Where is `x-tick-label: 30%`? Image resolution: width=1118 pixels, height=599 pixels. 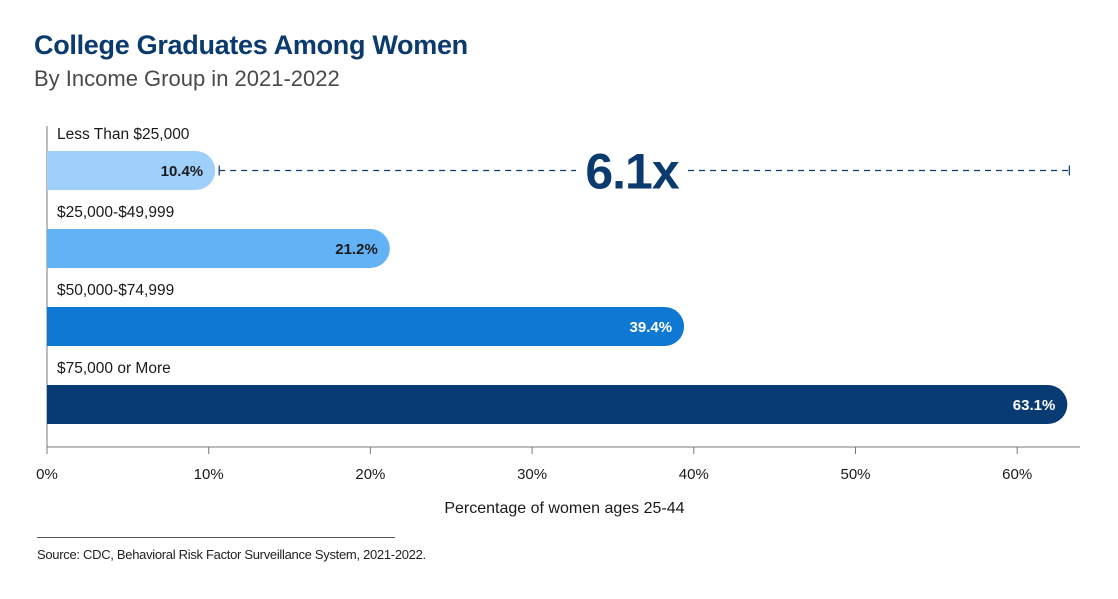
x-tick-label: 30% is located at coordinates (532, 474).